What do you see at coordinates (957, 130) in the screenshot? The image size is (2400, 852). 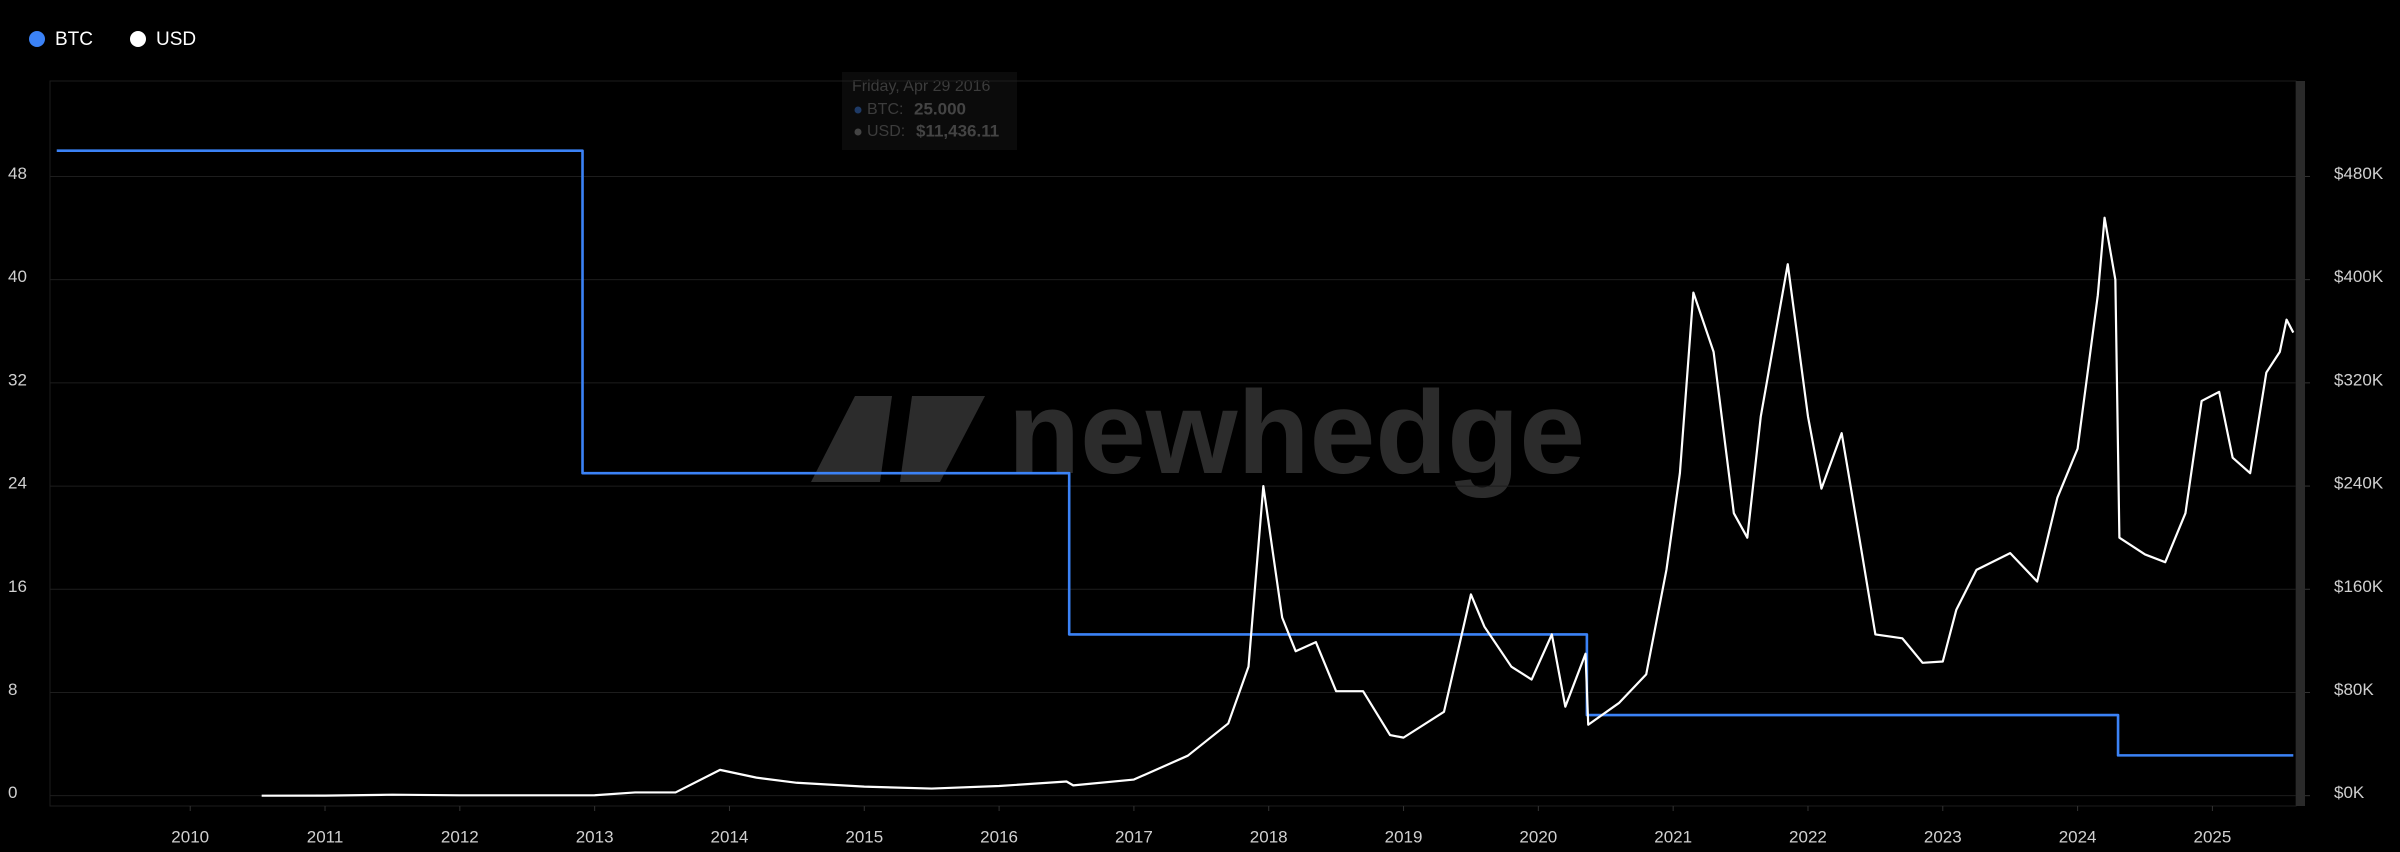 I see `tooltip-value: $11,436.11` at bounding box center [957, 130].